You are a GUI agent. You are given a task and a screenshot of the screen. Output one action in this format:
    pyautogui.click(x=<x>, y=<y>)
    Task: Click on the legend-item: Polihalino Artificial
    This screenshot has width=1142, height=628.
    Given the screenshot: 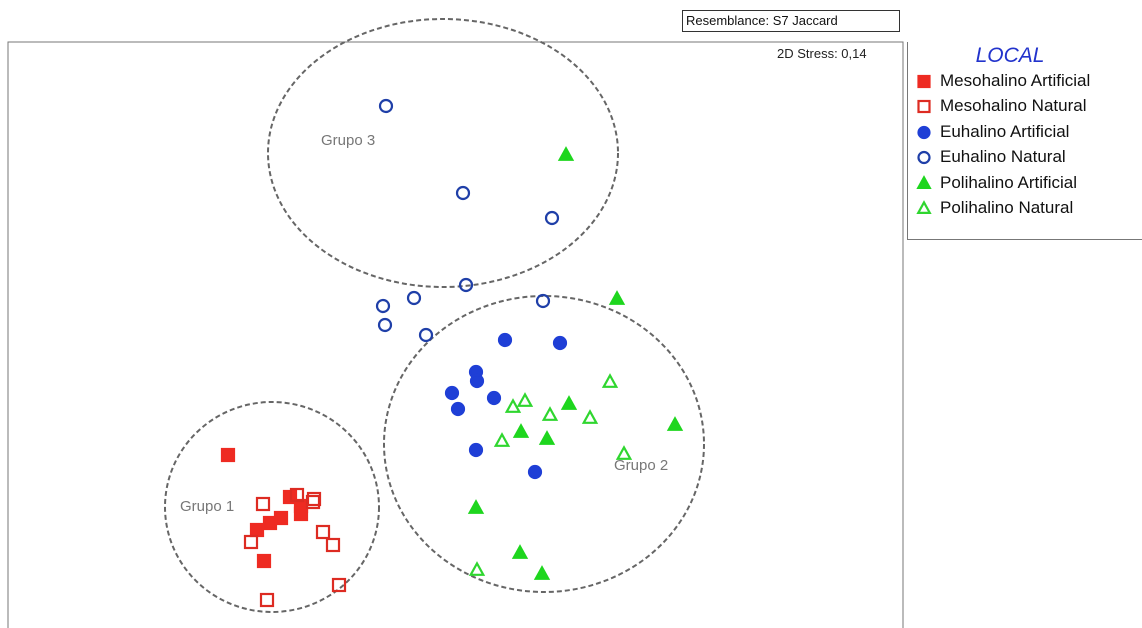 What is the action you would take?
    pyautogui.click(x=1025, y=183)
    